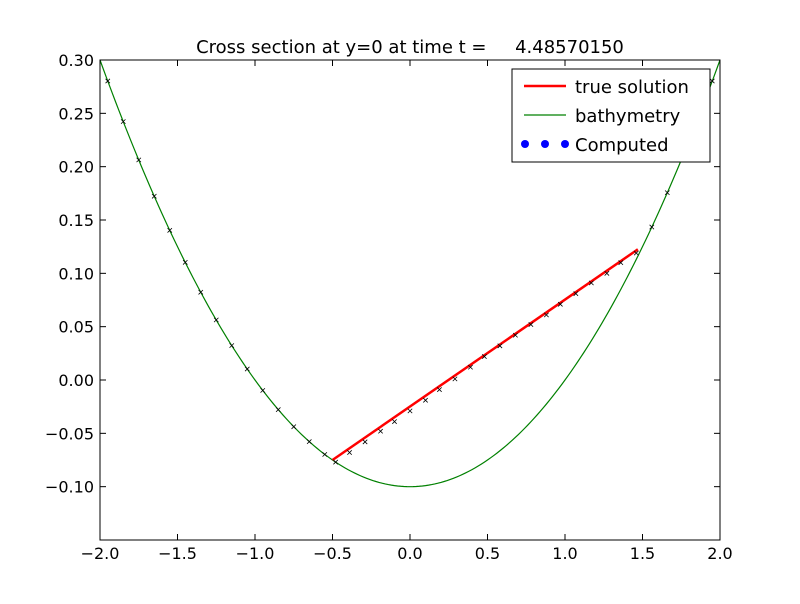 Image resolution: width=800 pixels, height=604 pixels. Describe the element at coordinates (332, 553) in the screenshot. I see `x-tick-label: −0.5` at that location.